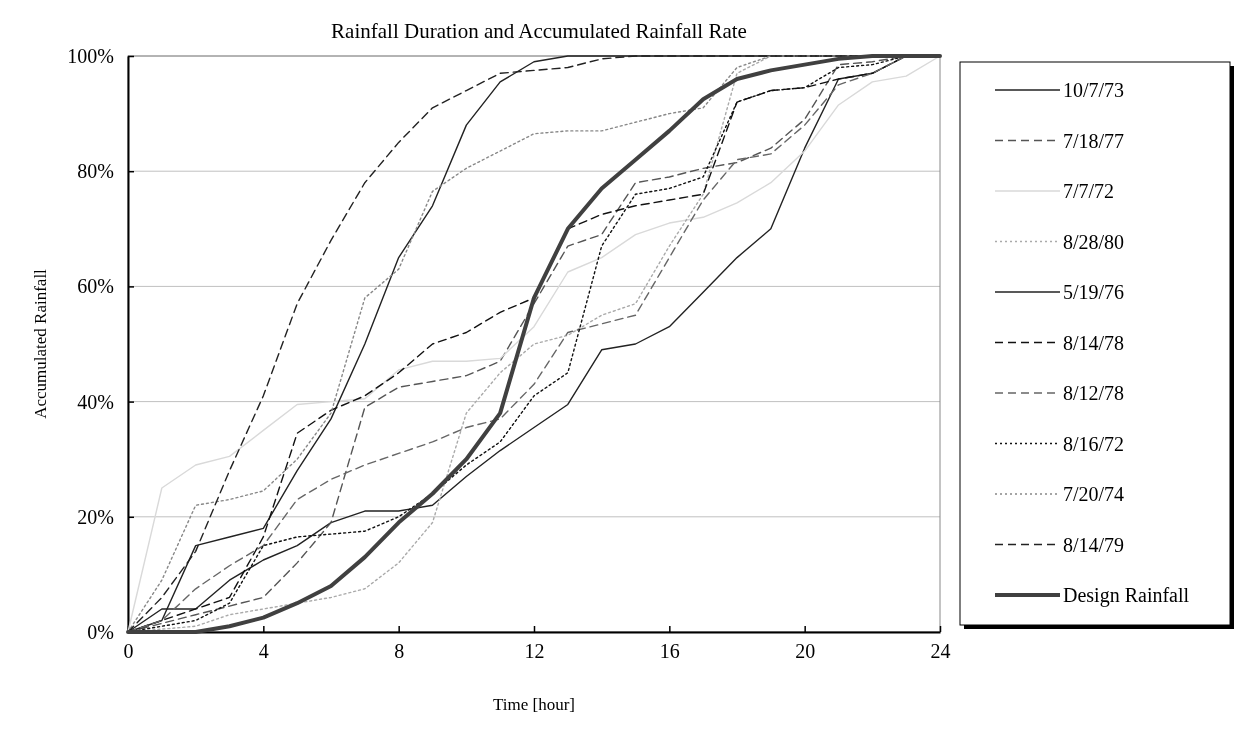  What do you see at coordinates (399, 651) in the screenshot?
I see `x-tick-label: 8` at bounding box center [399, 651].